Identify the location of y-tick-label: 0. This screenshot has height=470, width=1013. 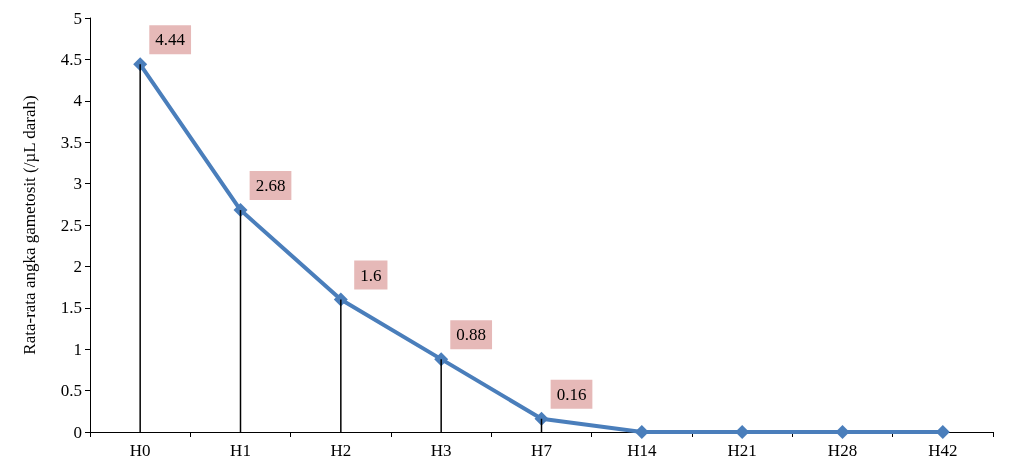
(77, 432).